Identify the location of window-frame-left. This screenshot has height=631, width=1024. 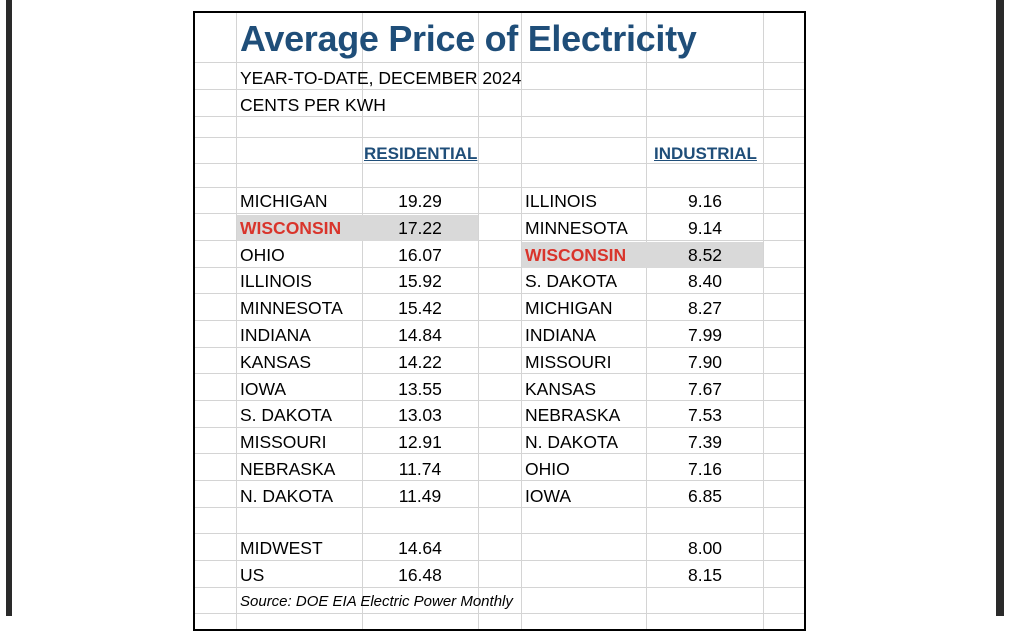
(6, 308).